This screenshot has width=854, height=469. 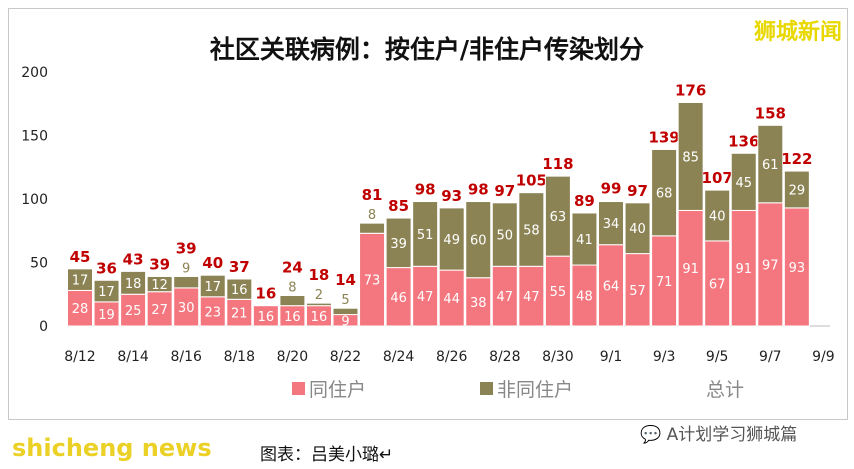 I want to click on legend-item-household: 同住户, so click(x=329, y=388).